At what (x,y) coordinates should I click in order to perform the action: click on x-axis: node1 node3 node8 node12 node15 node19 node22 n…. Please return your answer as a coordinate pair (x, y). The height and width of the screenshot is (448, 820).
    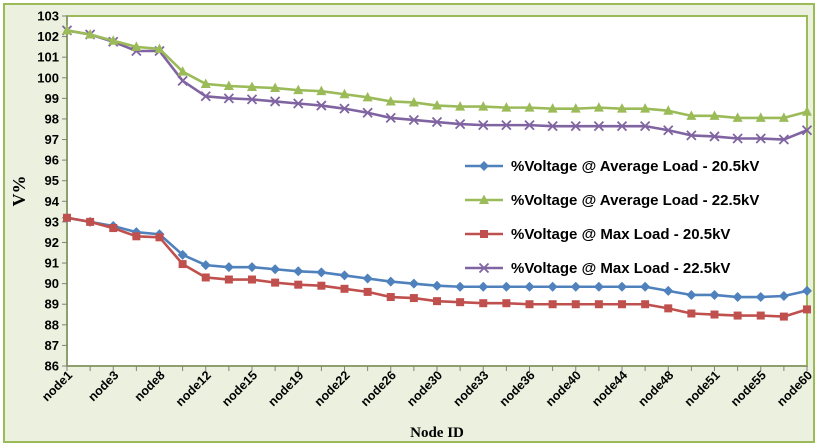
    Looking at the image, I should click on (426, 387).